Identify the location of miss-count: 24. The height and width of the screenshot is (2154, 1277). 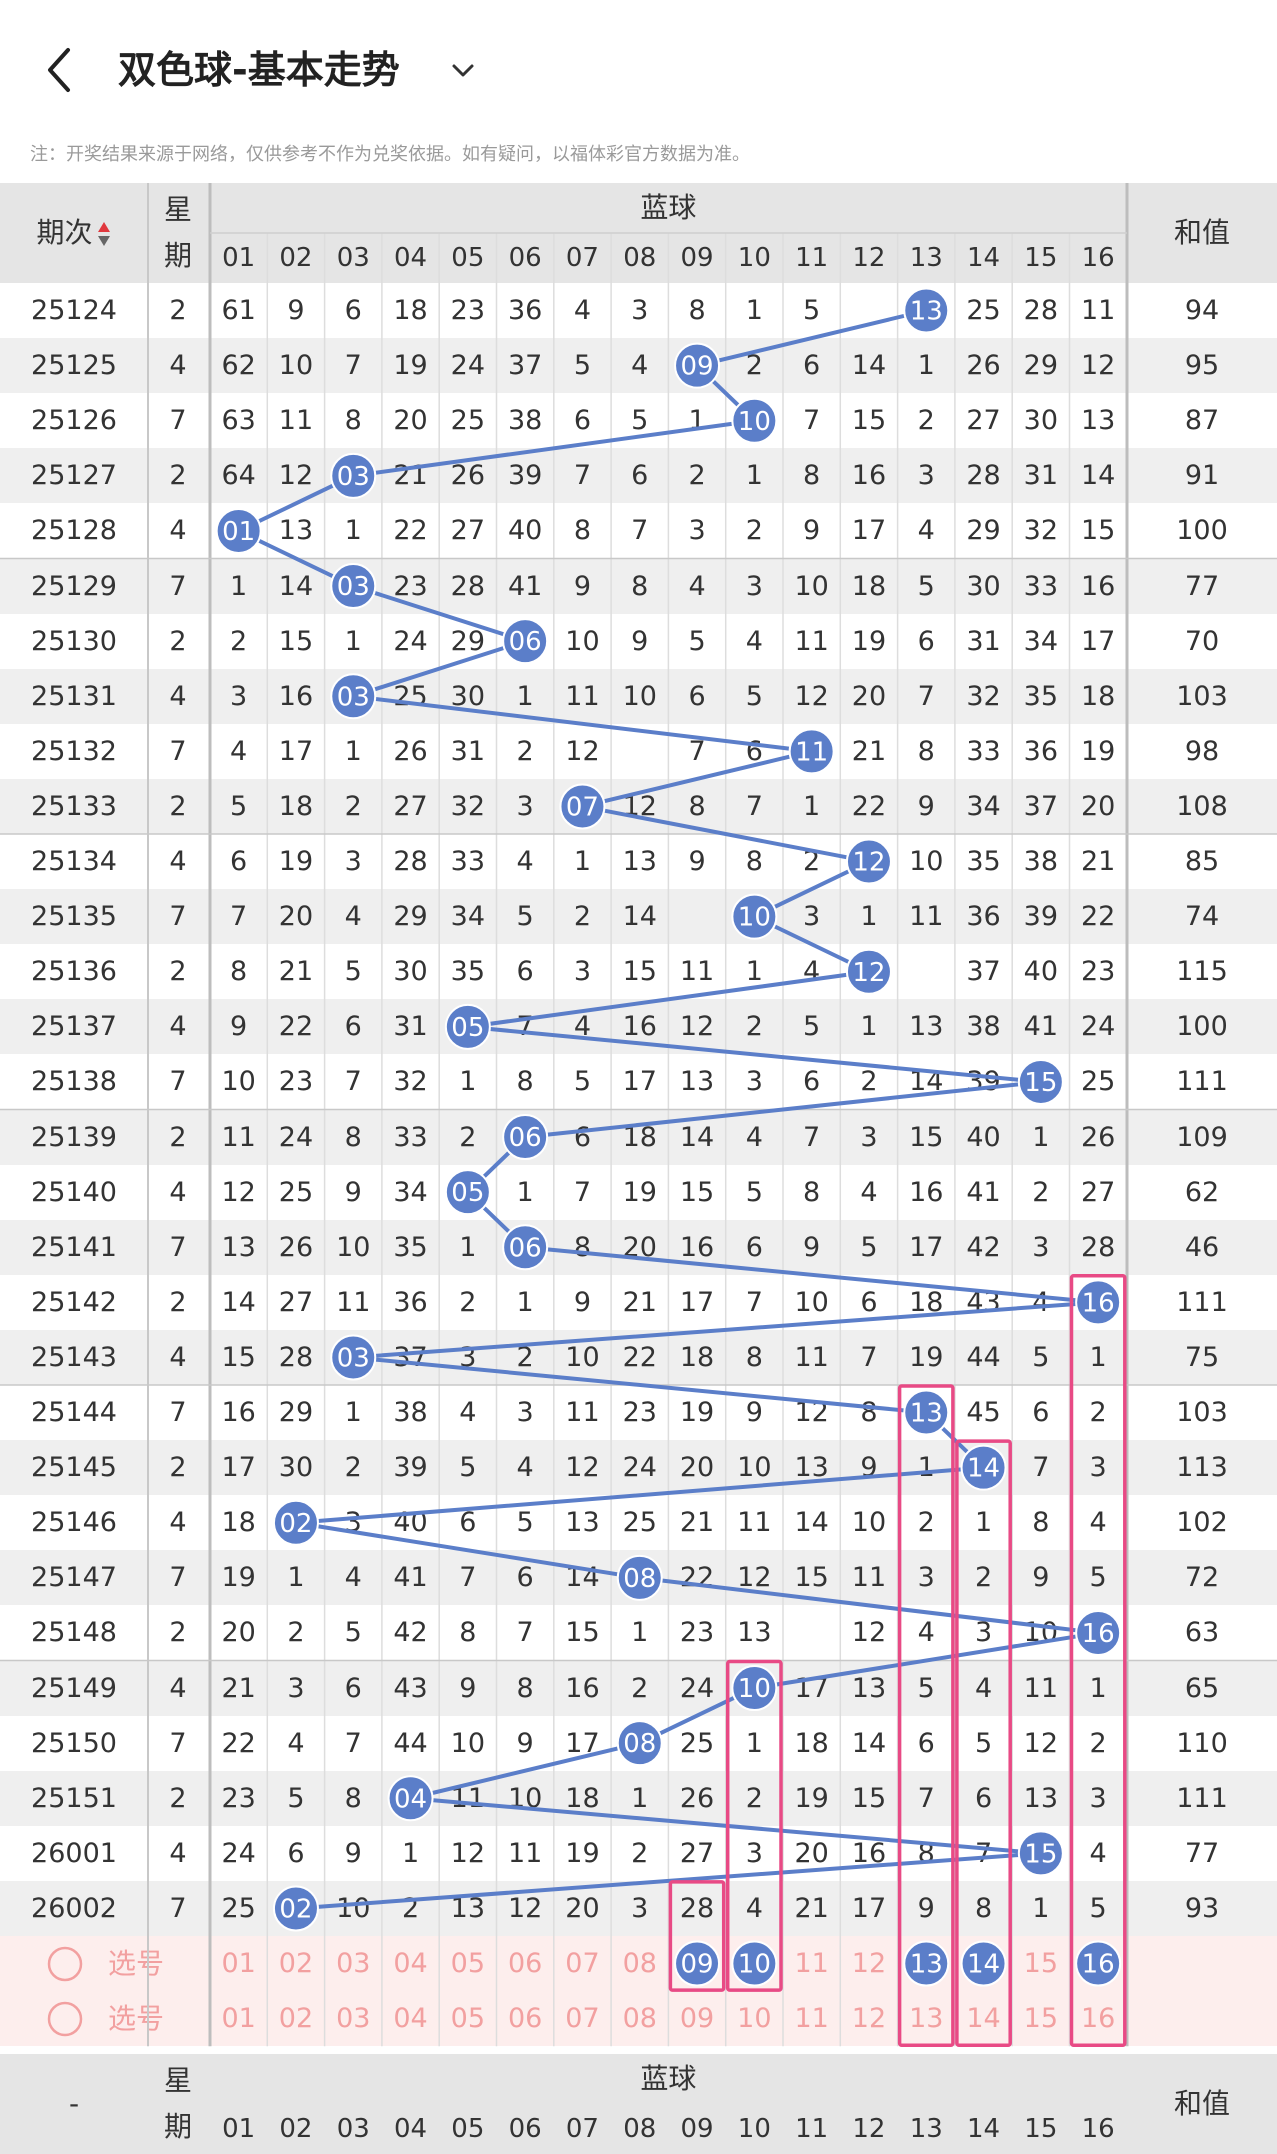
(410, 641).